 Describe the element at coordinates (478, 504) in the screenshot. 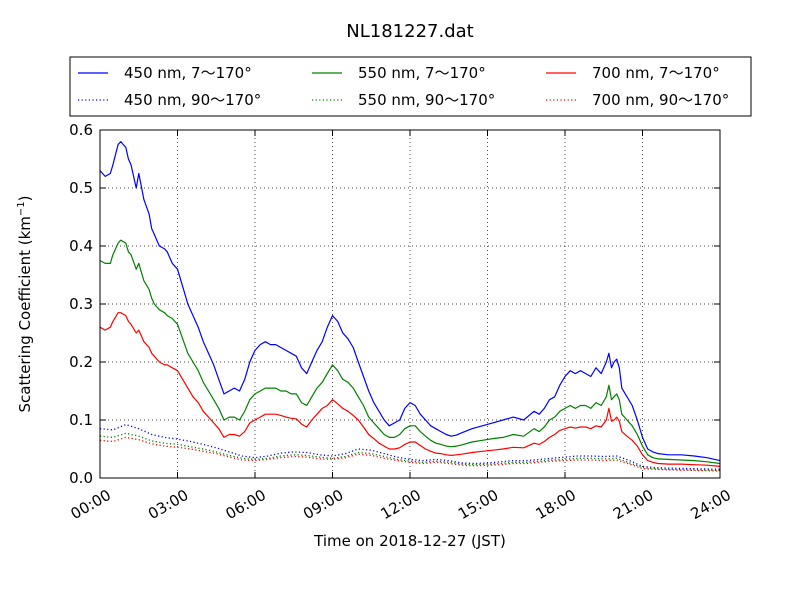

I see `x-tick-label: 15:00` at that location.